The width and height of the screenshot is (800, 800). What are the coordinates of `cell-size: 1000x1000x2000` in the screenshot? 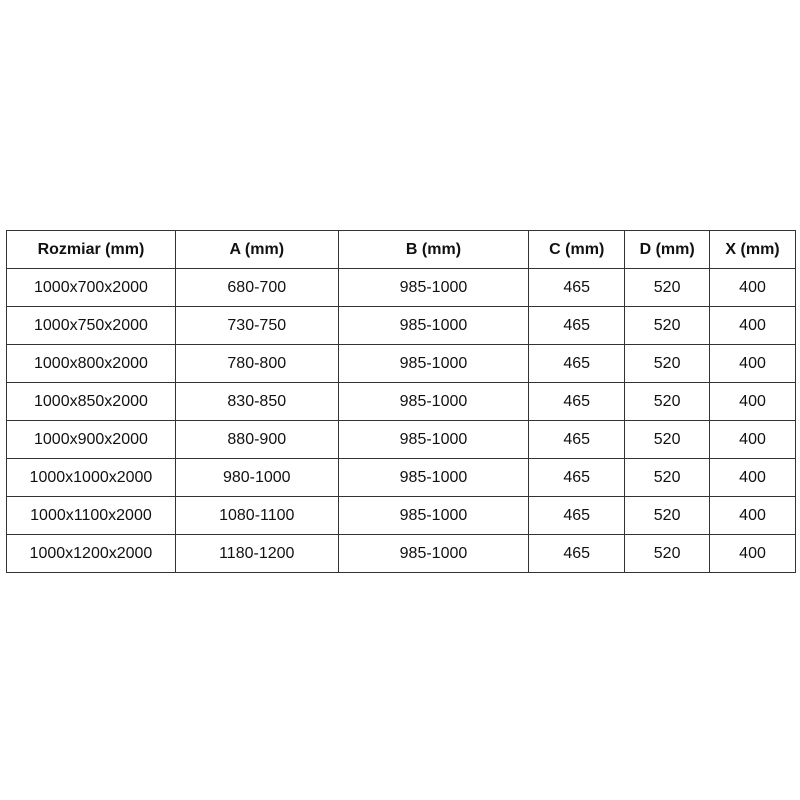 It's located at (91, 477).